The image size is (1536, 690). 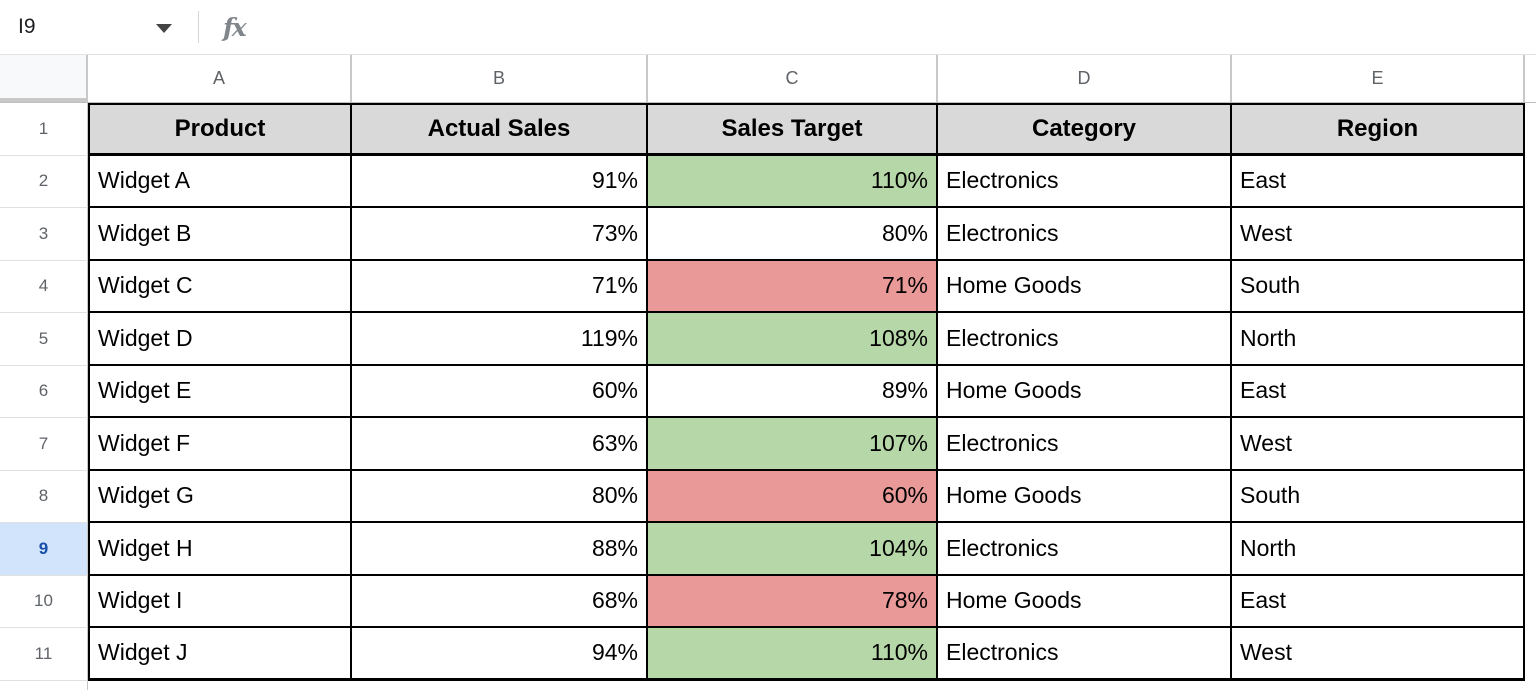 What do you see at coordinates (44, 549) in the screenshot?
I see `row-header-9: 9` at bounding box center [44, 549].